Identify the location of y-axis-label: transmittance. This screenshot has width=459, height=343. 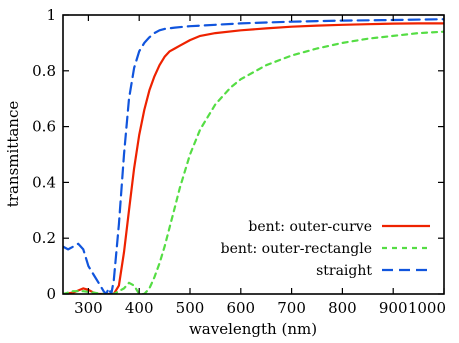
(13, 154).